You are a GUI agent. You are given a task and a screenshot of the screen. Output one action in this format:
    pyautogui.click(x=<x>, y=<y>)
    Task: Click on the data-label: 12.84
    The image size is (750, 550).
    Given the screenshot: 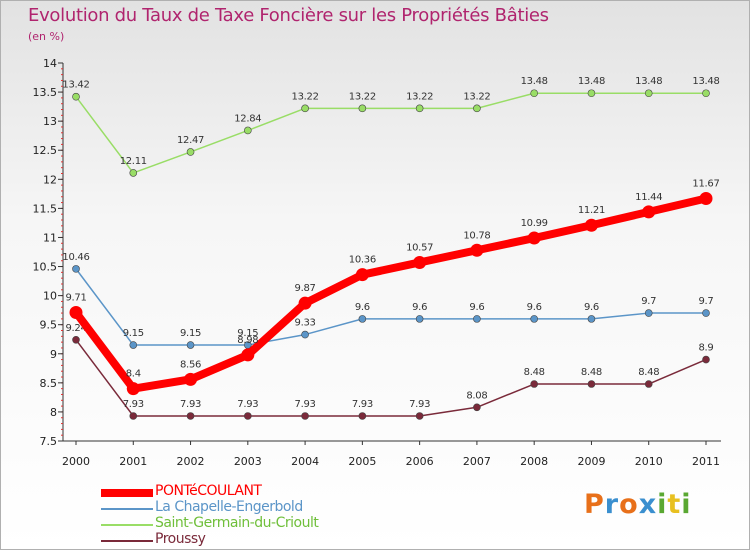 What is the action you would take?
    pyautogui.click(x=247, y=118)
    